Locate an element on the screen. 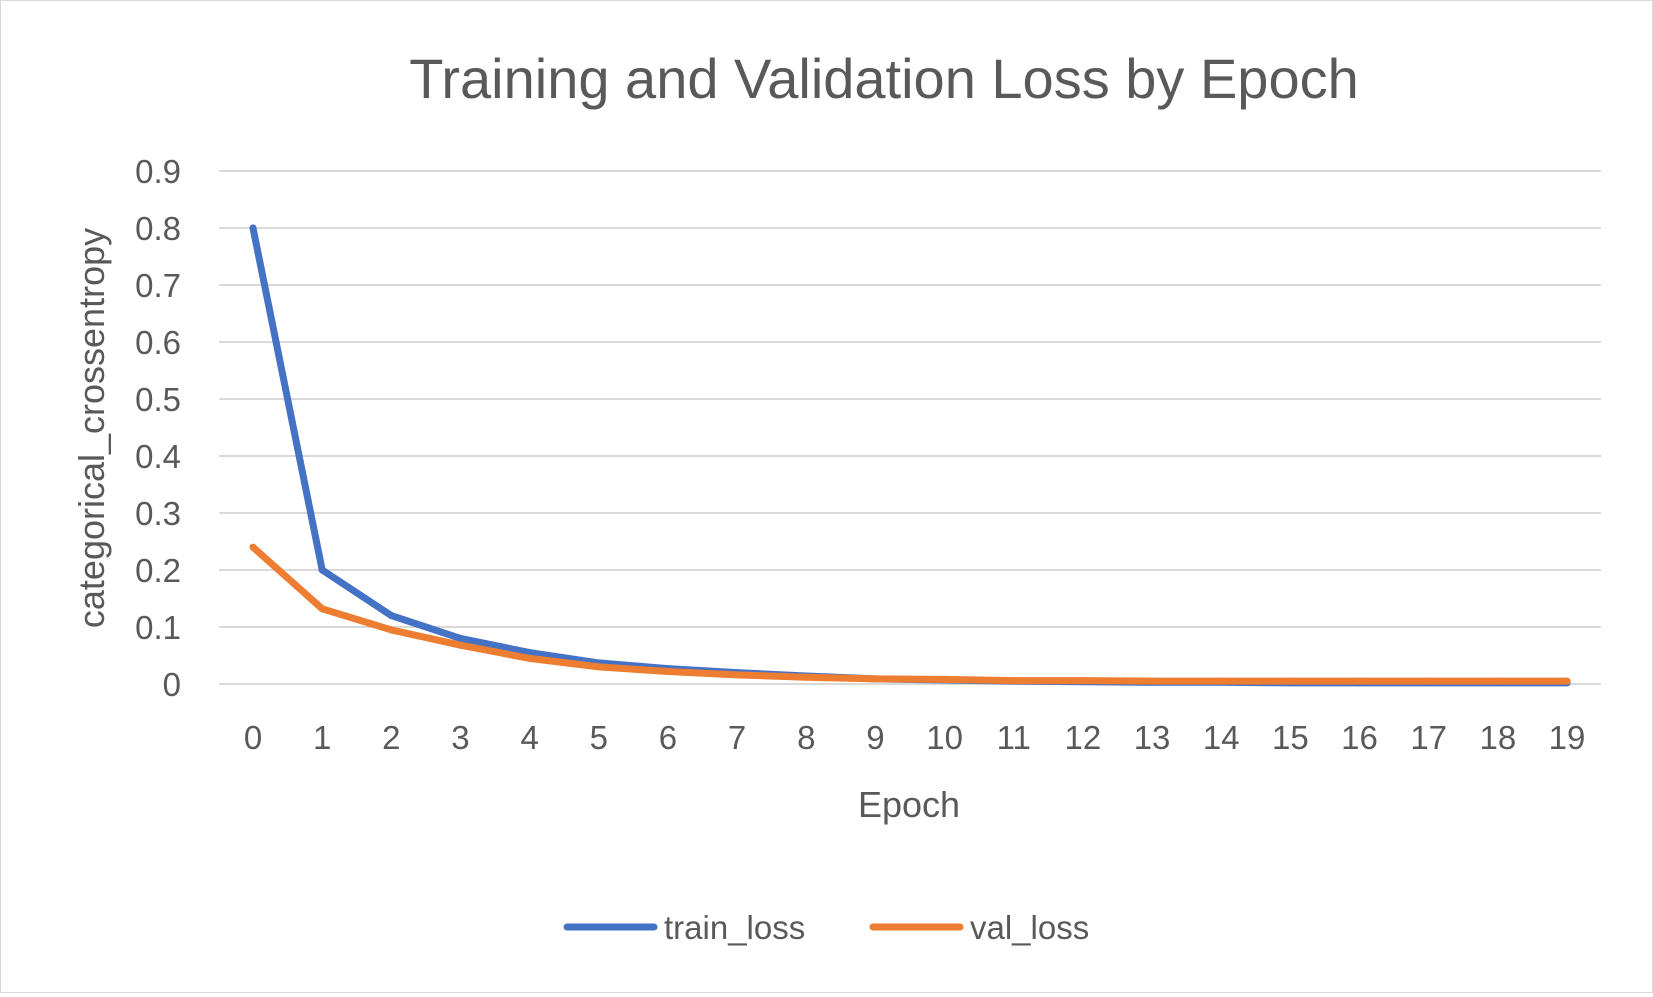  y-tick-label: 0.7 is located at coordinates (158, 285).